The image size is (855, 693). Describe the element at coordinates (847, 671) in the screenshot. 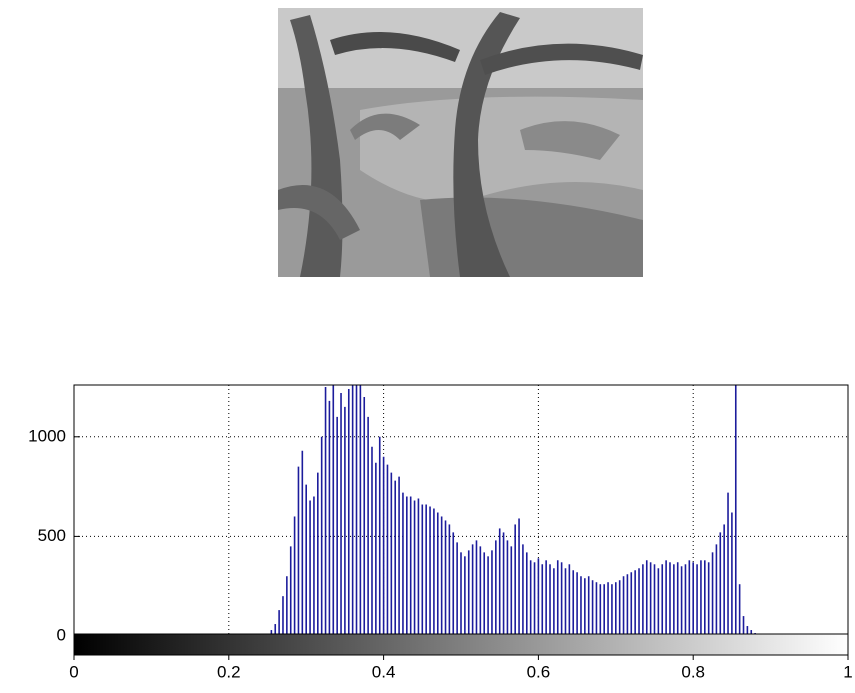

I see `x-tick-label: 1` at that location.